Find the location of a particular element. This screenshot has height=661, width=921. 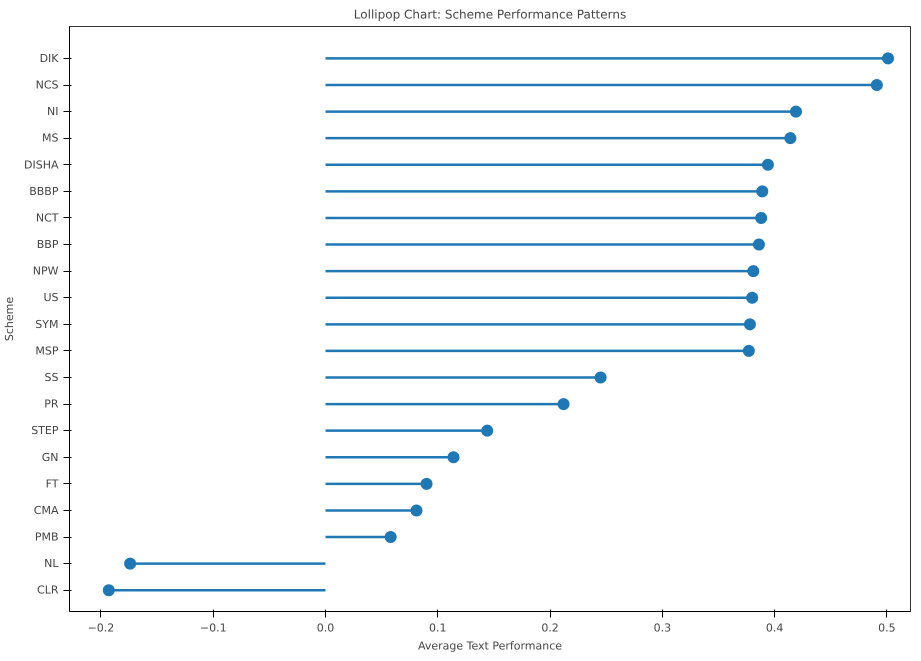

x-tick-label: 0.2 is located at coordinates (550, 628).